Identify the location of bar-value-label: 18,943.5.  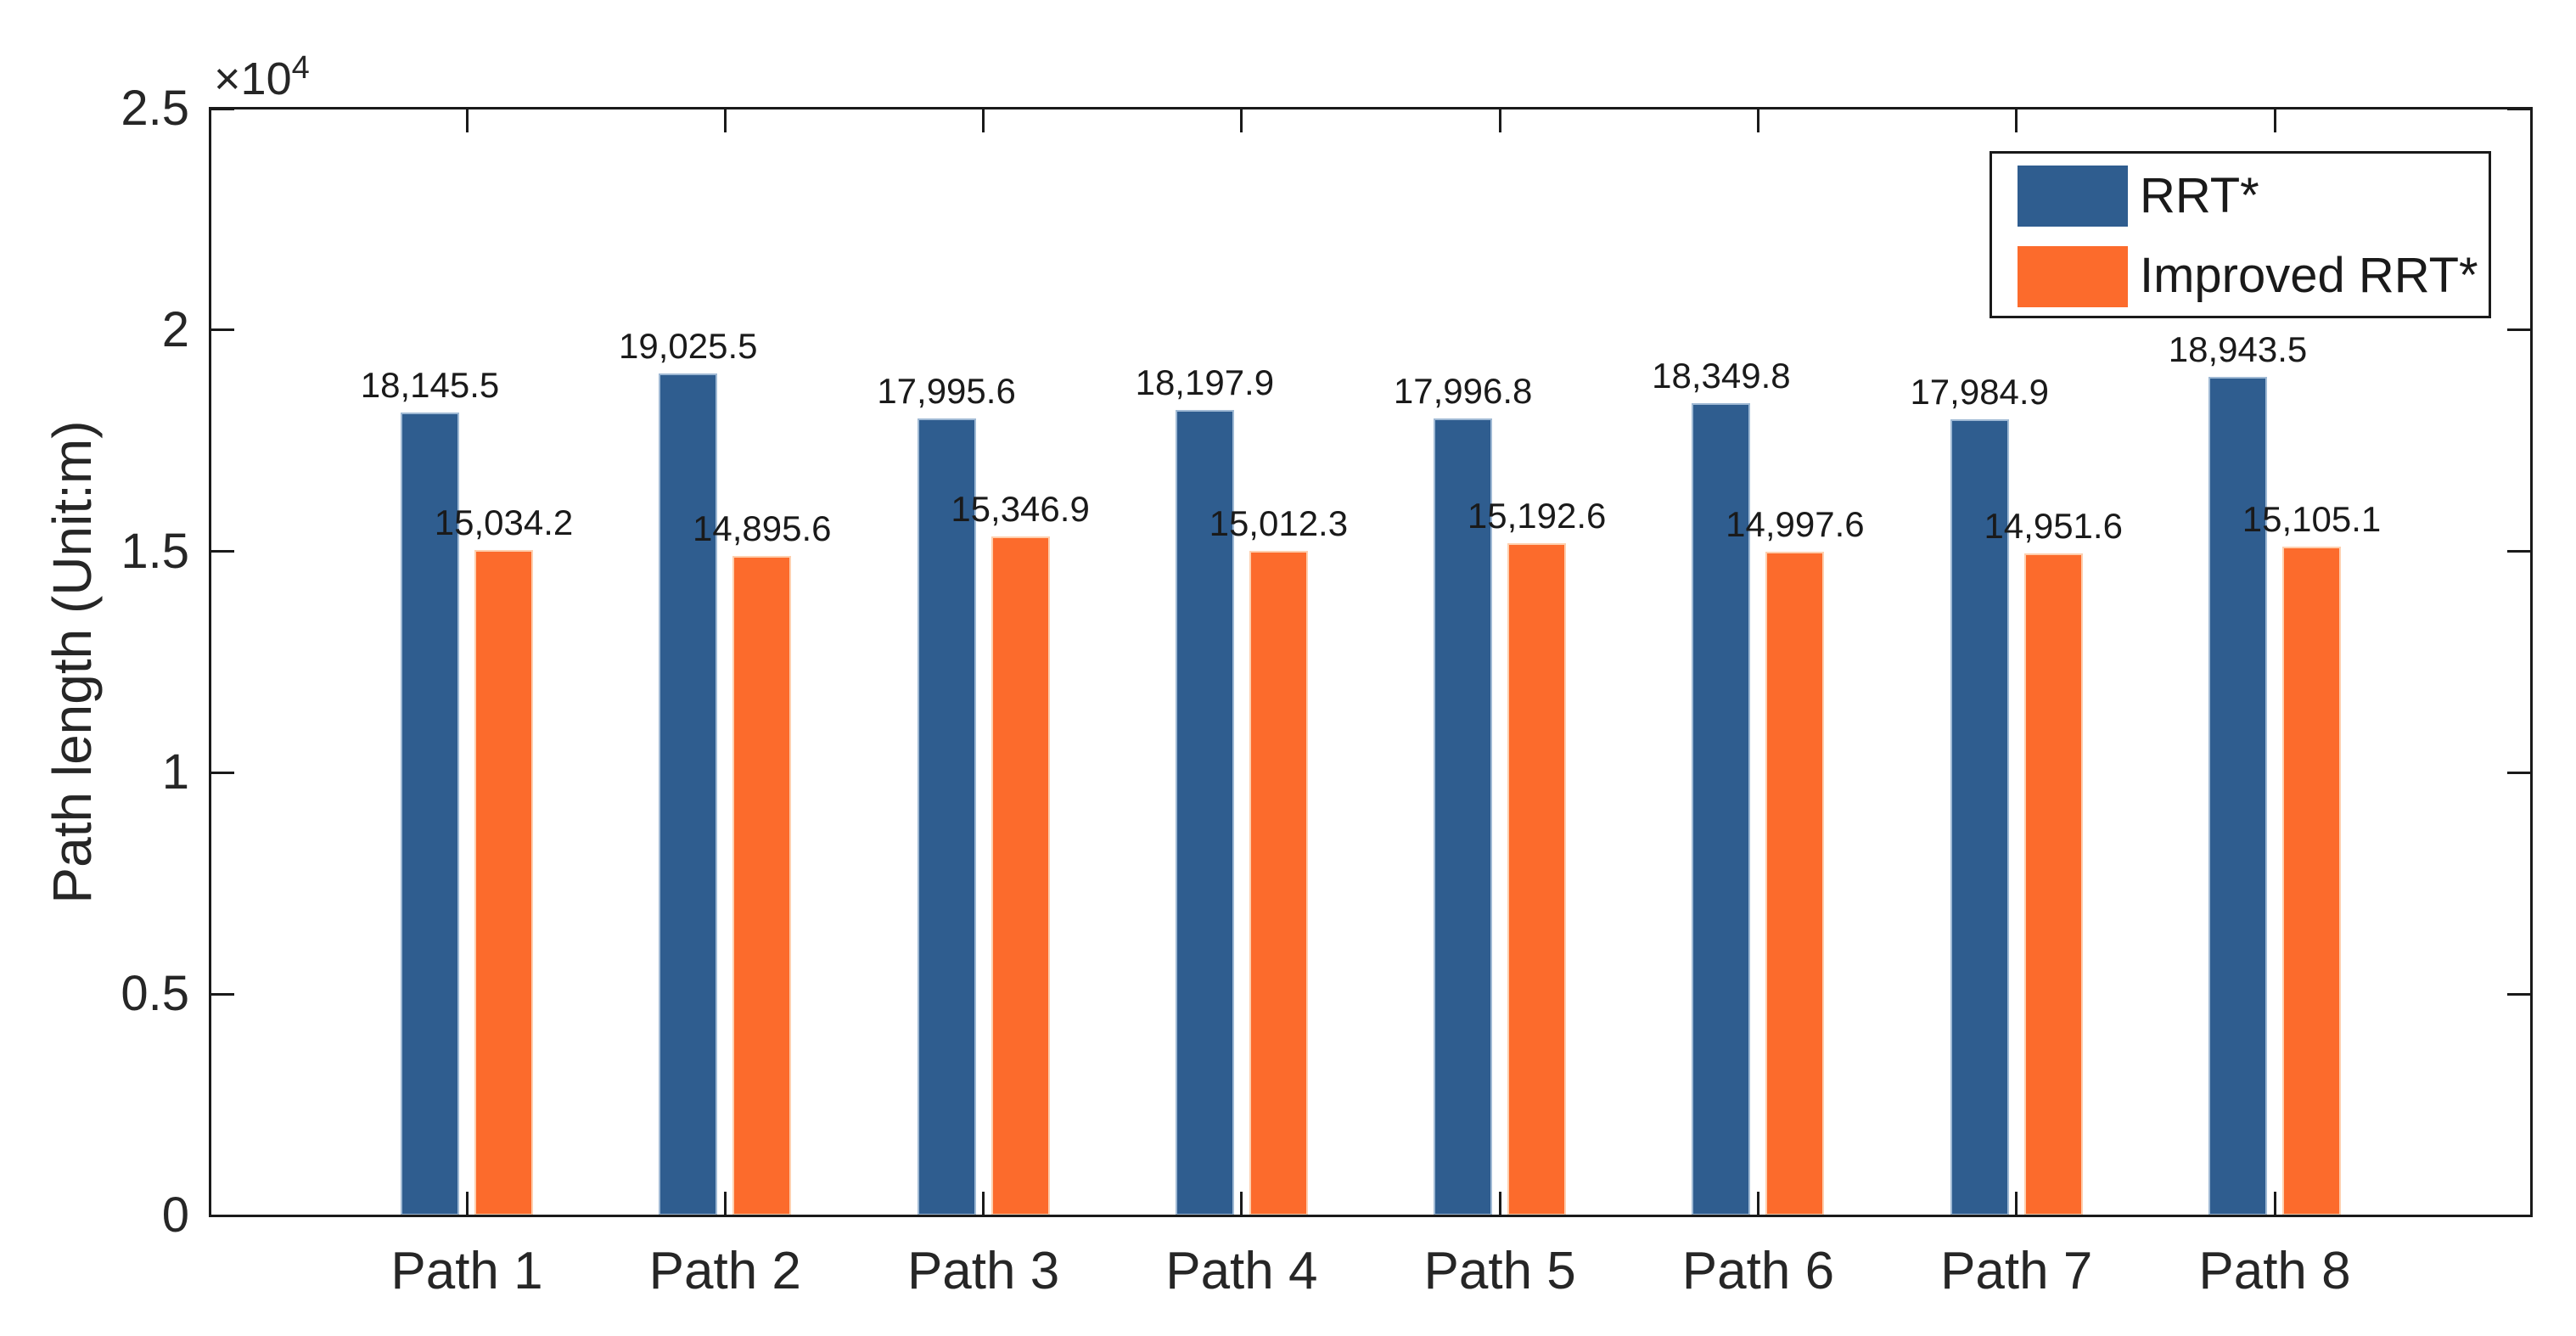
(2238, 348).